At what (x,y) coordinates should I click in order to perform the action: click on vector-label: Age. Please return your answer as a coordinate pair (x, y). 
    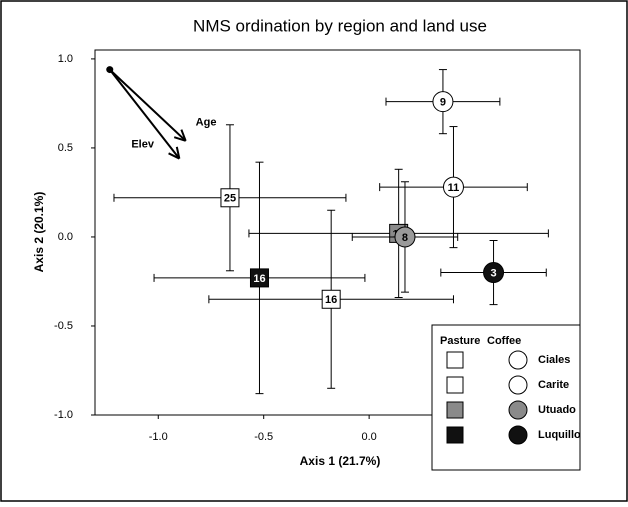
    Looking at the image, I should click on (206, 123).